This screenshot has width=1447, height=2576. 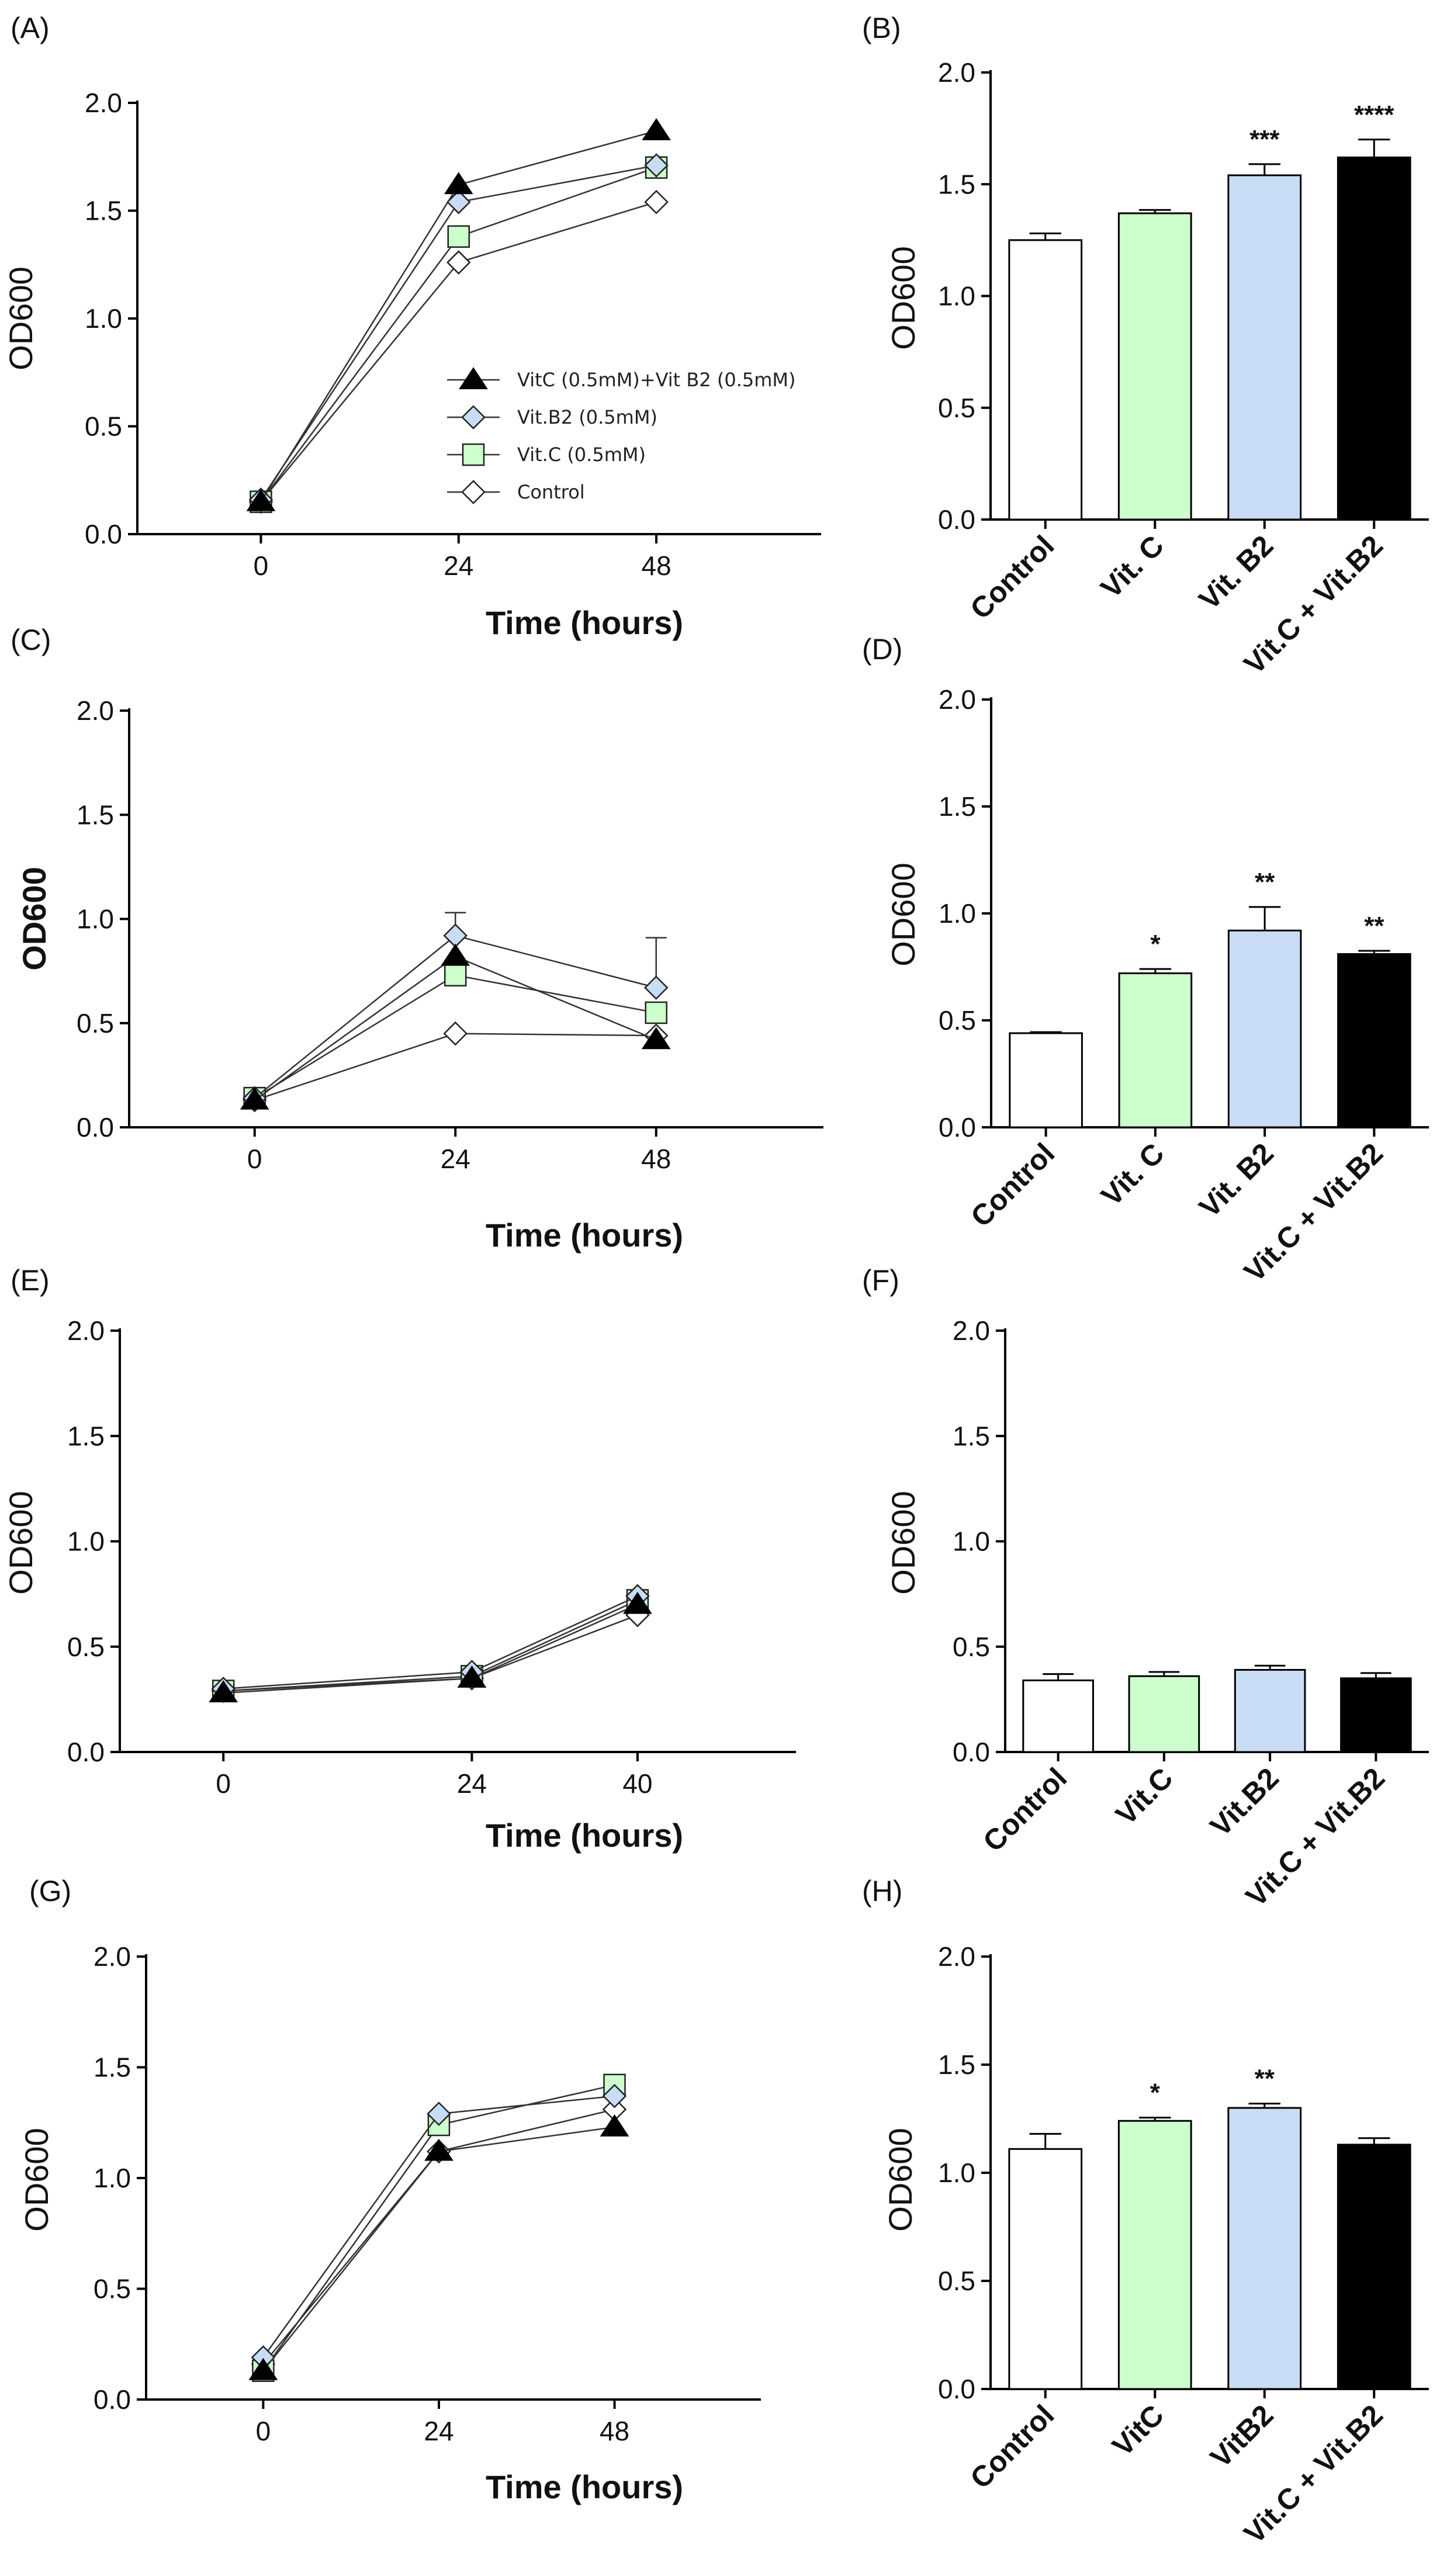 What do you see at coordinates (1144, 1071) in the screenshot?
I see `bar-group: * Vit. C` at bounding box center [1144, 1071].